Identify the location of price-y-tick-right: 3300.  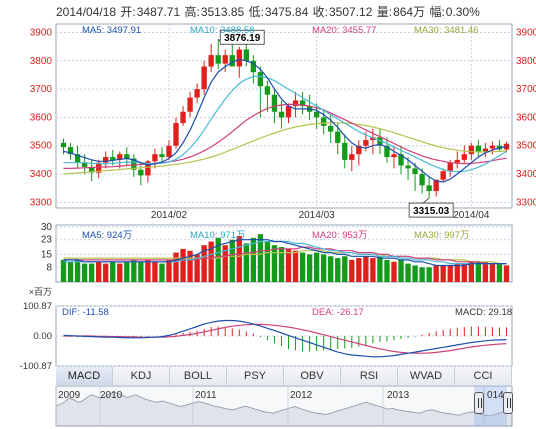
(526, 202).